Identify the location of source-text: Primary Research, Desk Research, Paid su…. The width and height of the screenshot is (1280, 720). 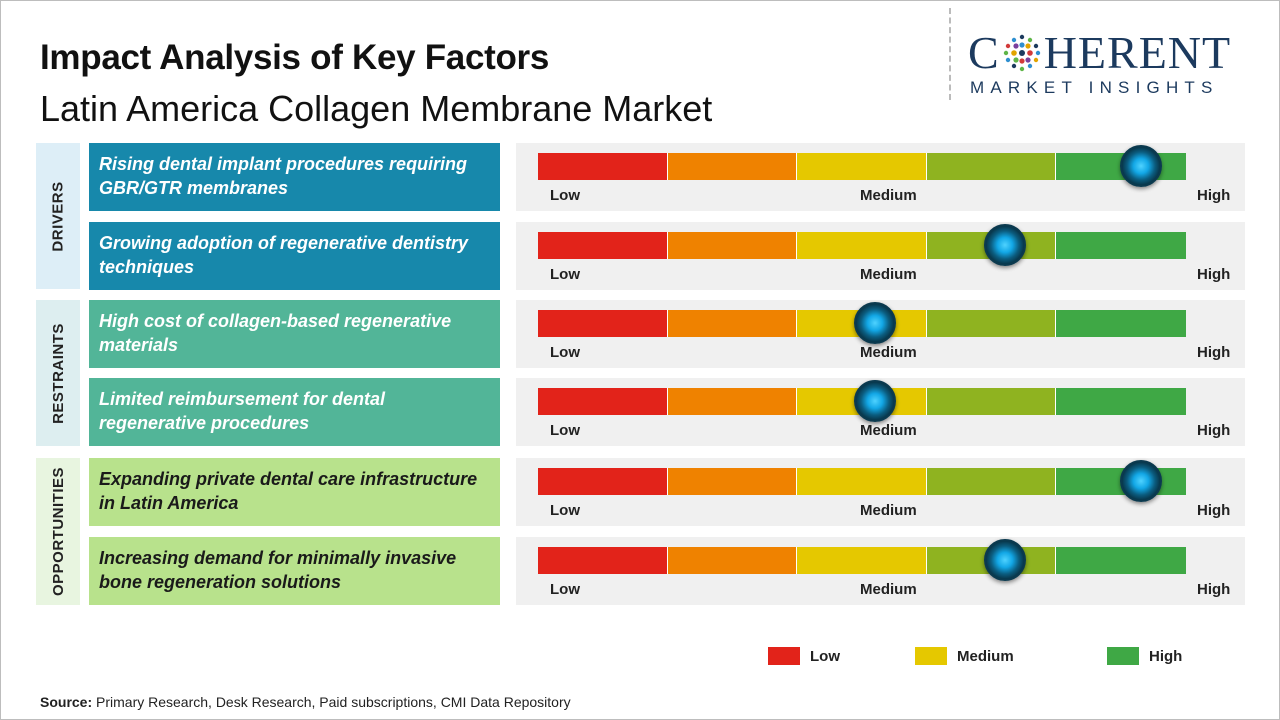
(331, 702).